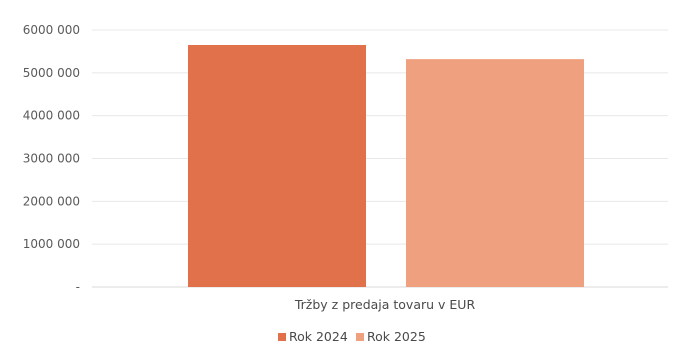  I want to click on y-tick-label: 5000 000, so click(51, 73).